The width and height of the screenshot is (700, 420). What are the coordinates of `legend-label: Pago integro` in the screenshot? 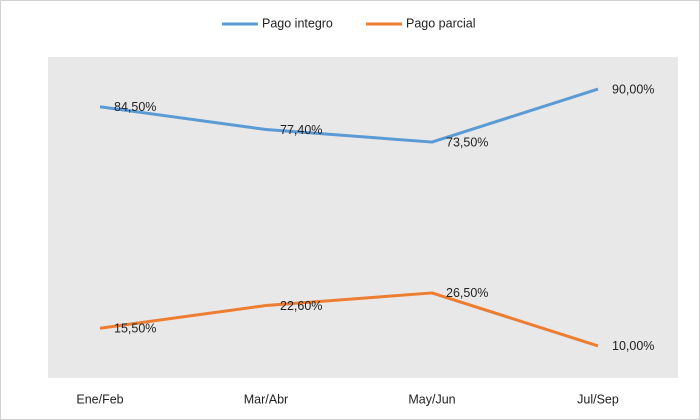 It's located at (297, 23).